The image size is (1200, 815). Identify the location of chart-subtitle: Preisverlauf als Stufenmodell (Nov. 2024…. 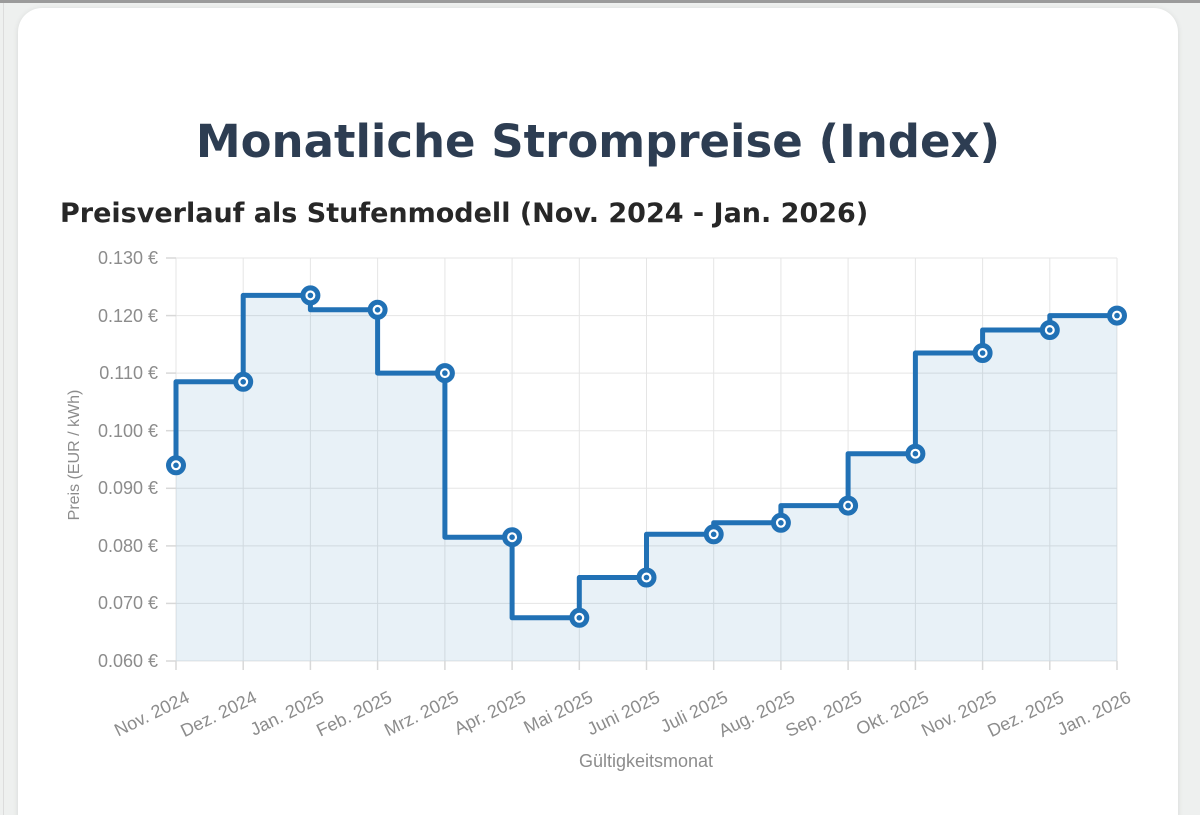
(464, 214).